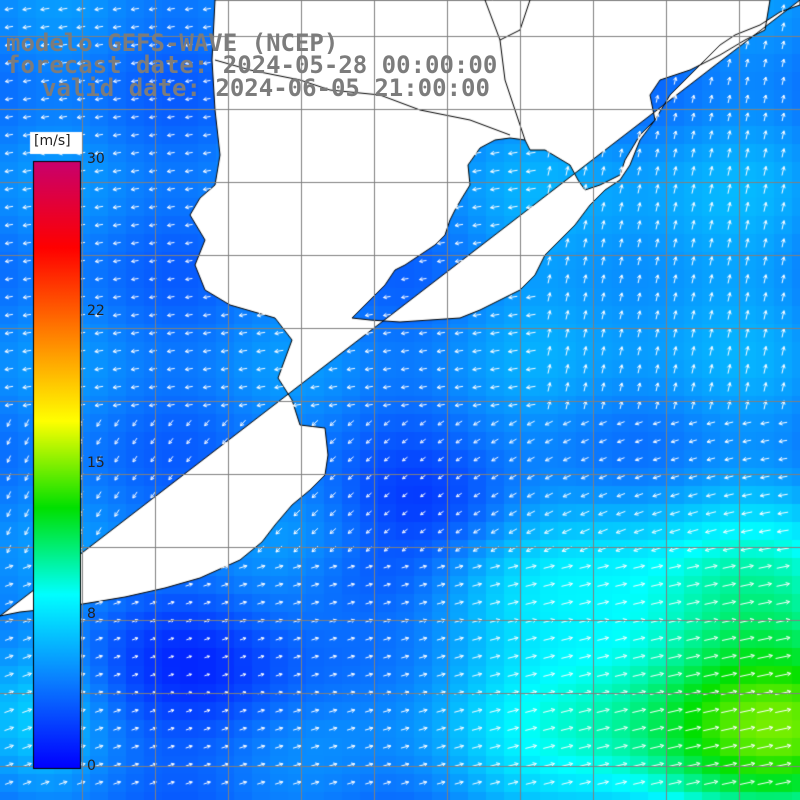  I want to click on colorbar-tick-30: 30, so click(96, 159).